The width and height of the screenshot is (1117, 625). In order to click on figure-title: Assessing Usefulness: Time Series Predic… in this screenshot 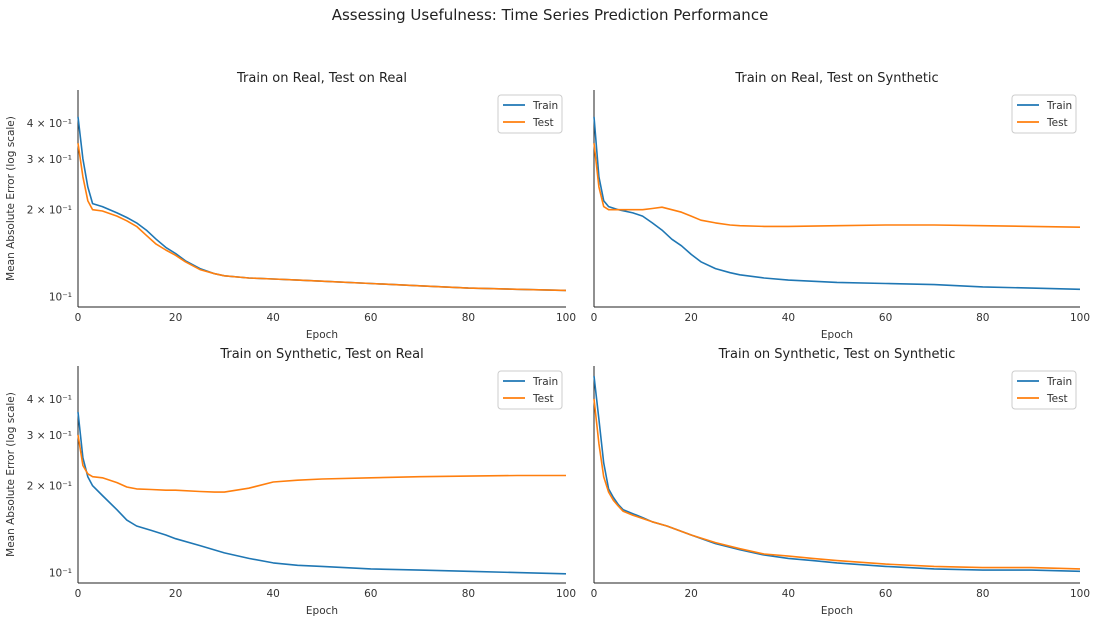, I will do `click(550, 15)`.